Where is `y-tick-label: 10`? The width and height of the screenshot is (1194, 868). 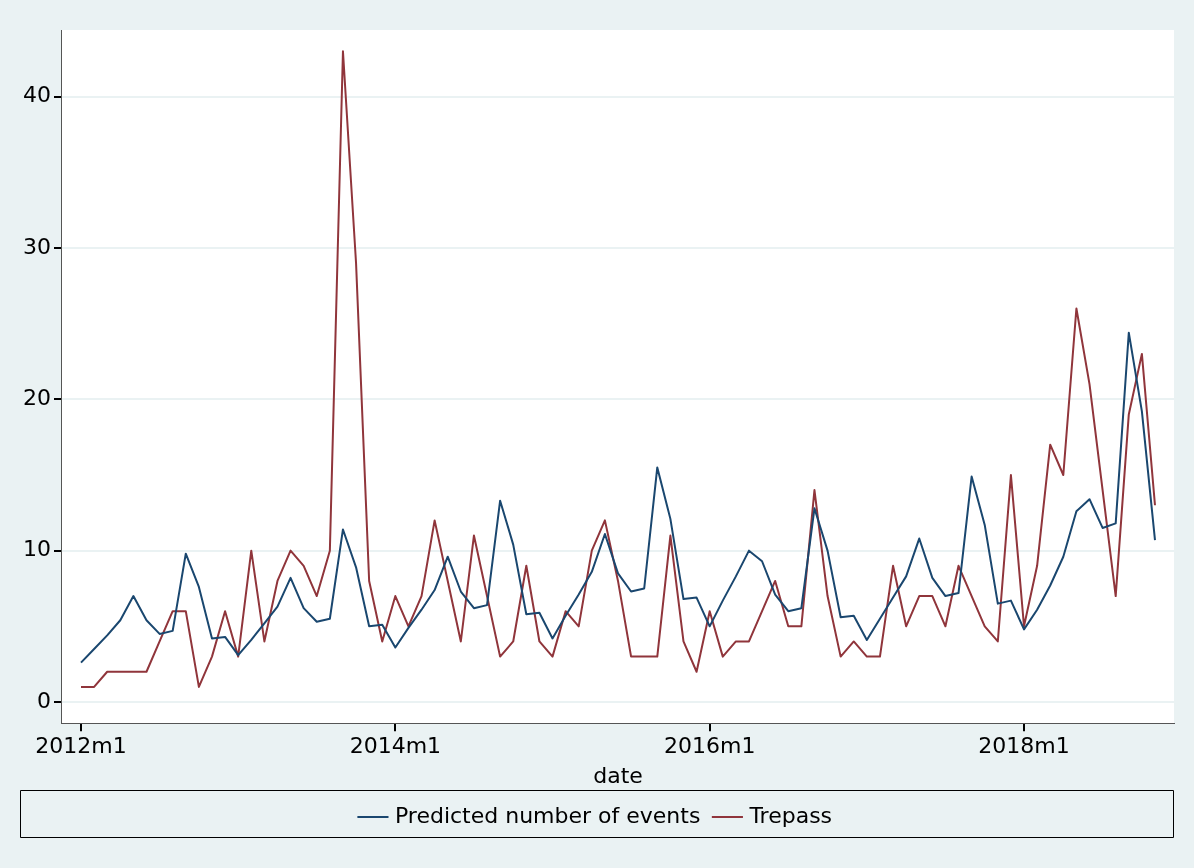 y-tick-label: 10 is located at coordinates (36, 549).